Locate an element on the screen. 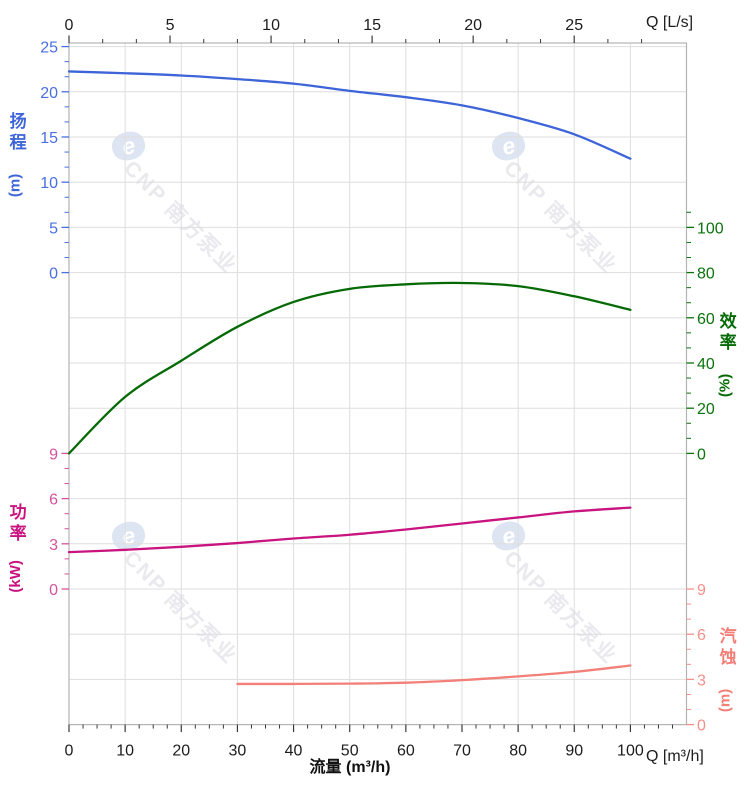  power-axis-unit-box: (kW) is located at coordinates (16, 576).